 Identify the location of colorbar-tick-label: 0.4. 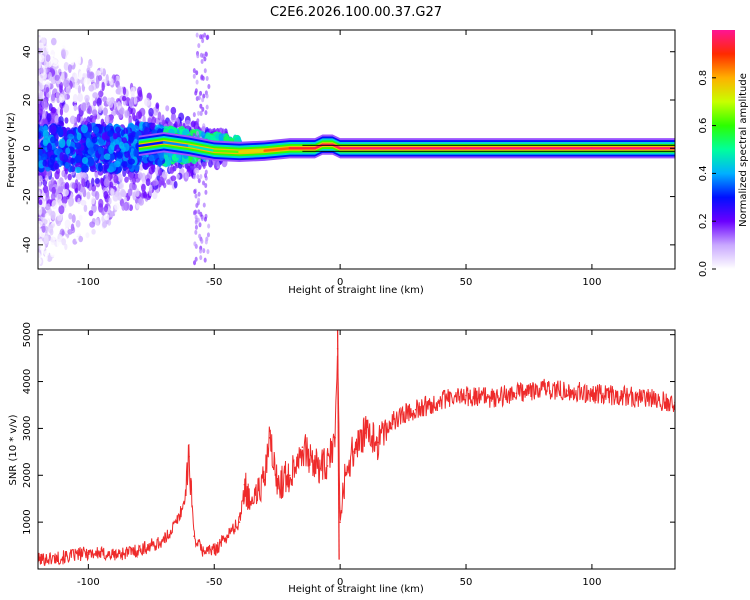
(703, 173).